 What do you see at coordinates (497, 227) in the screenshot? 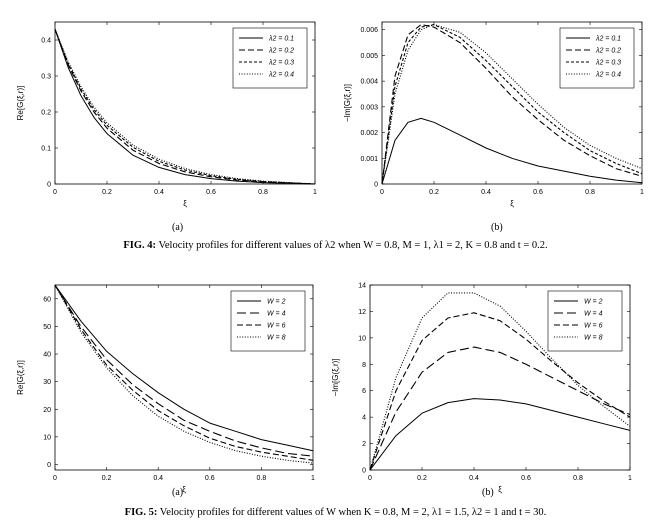
I see `fig4-sub-b: (b)` at bounding box center [497, 227].